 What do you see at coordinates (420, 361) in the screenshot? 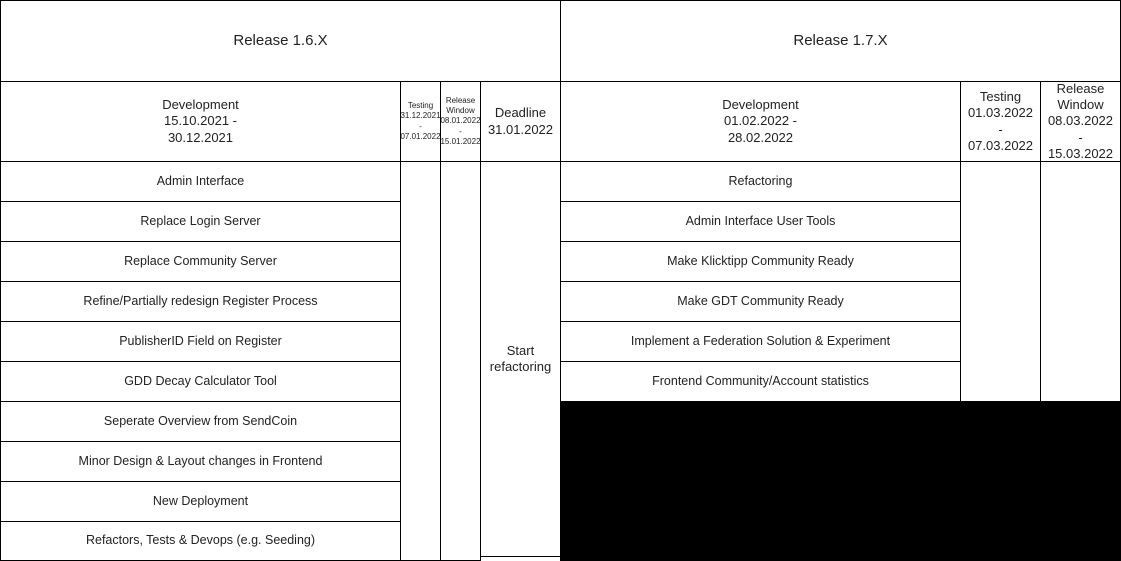
I see `release-16x-testing-body` at bounding box center [420, 361].